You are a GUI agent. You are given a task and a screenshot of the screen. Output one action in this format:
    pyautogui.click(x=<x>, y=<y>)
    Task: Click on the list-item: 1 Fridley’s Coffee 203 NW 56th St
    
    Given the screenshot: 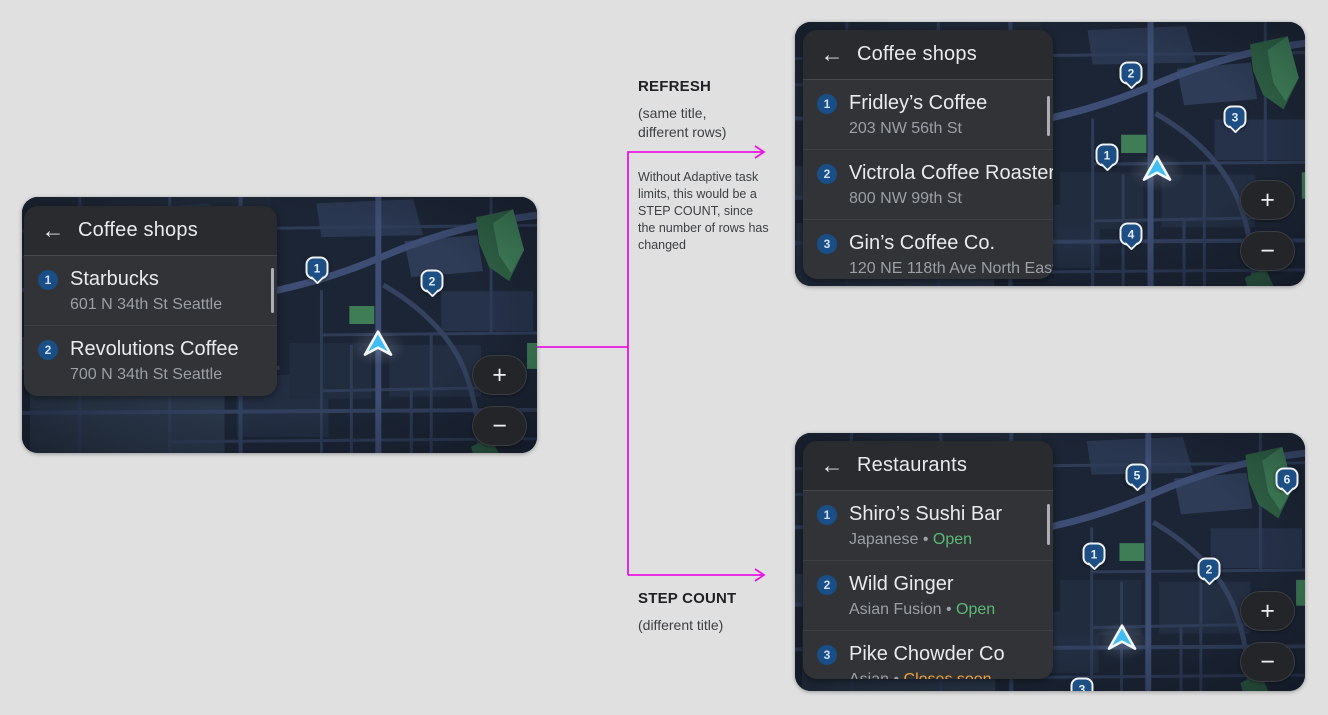 What is the action you would take?
    pyautogui.click(x=928, y=115)
    